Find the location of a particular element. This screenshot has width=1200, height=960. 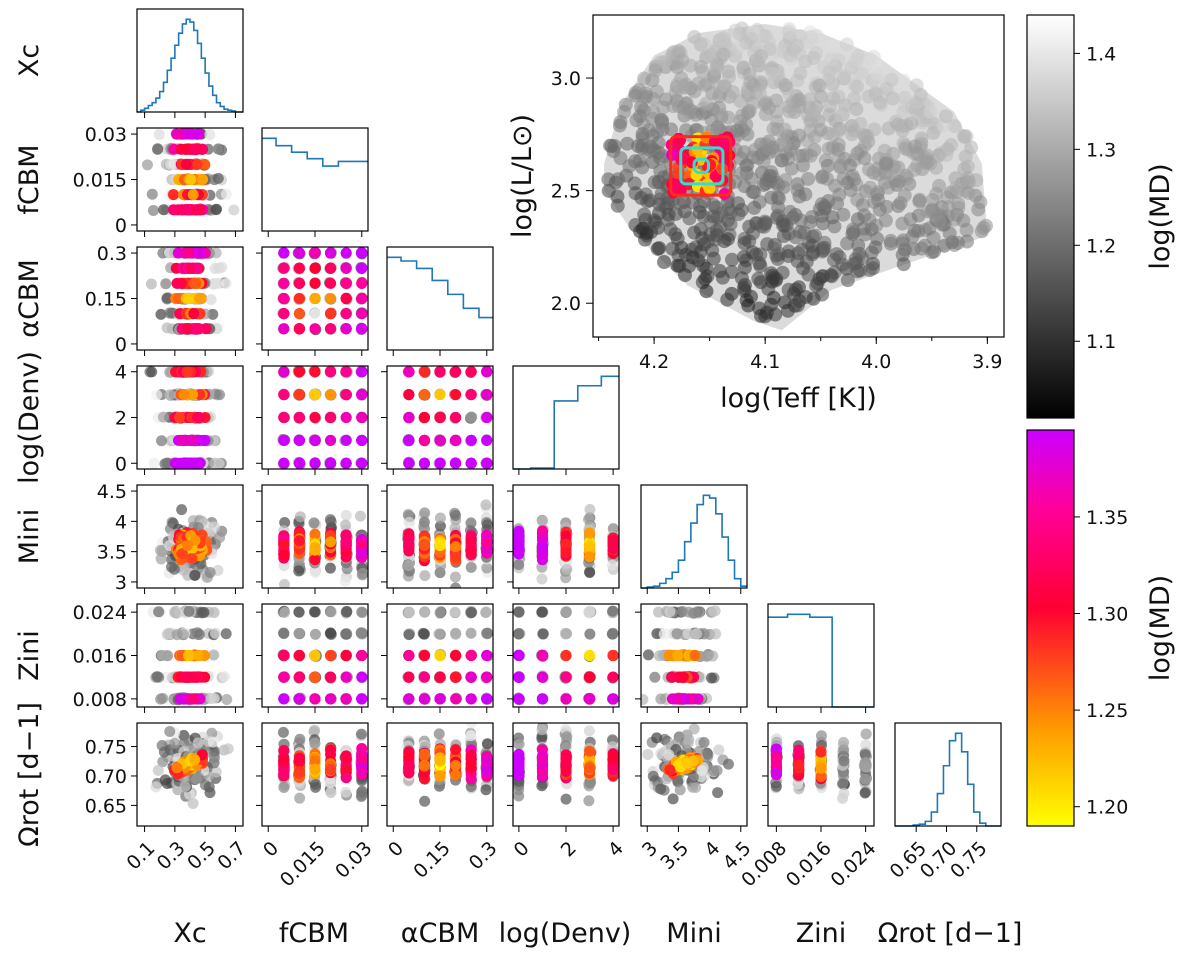

scatter-panel-aCBM-vs-Denv is located at coordinates (440, 417).